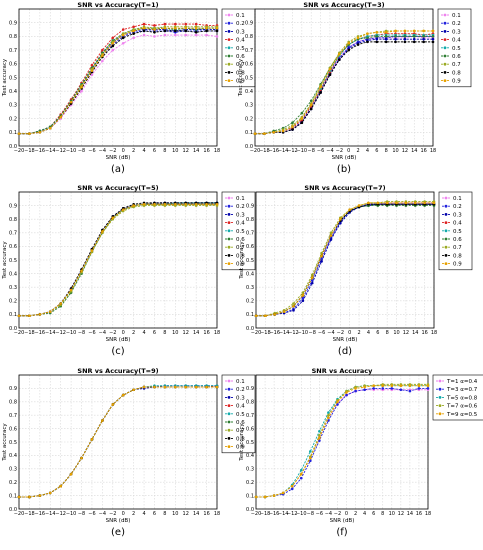  I want to click on series-T=5 α=0.8, so click(342, 441).